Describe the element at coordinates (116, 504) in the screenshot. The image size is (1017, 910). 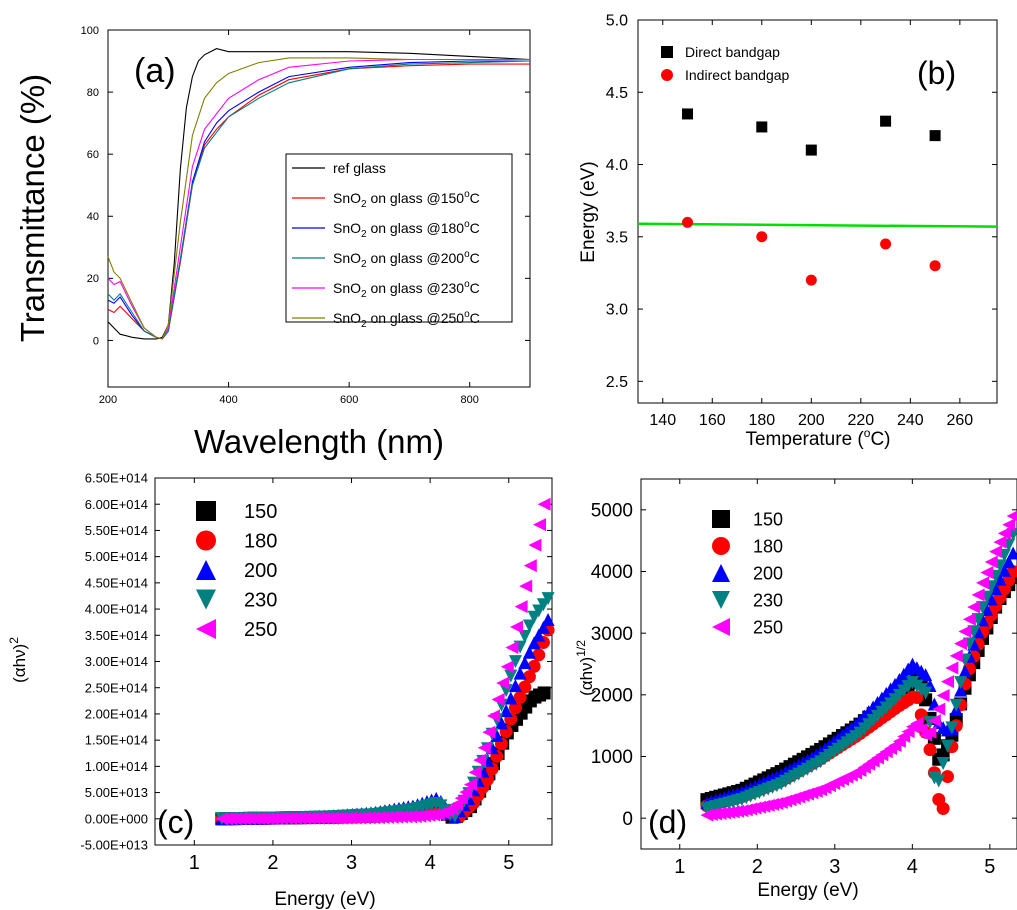
I see `y-tick-label: 6.00E+014` at that location.